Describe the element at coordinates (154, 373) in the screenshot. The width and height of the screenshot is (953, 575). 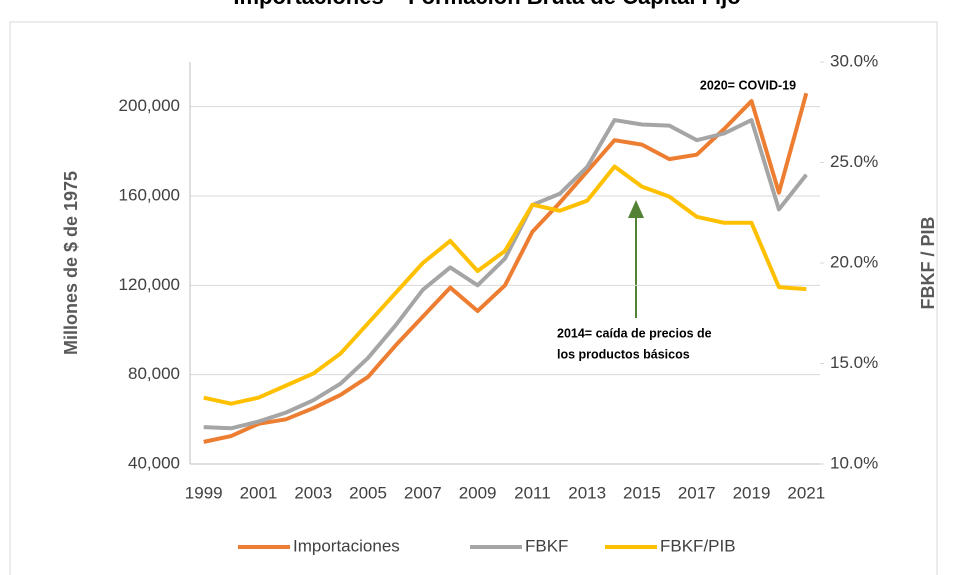
I see `y-tick-label: 80,000` at that location.